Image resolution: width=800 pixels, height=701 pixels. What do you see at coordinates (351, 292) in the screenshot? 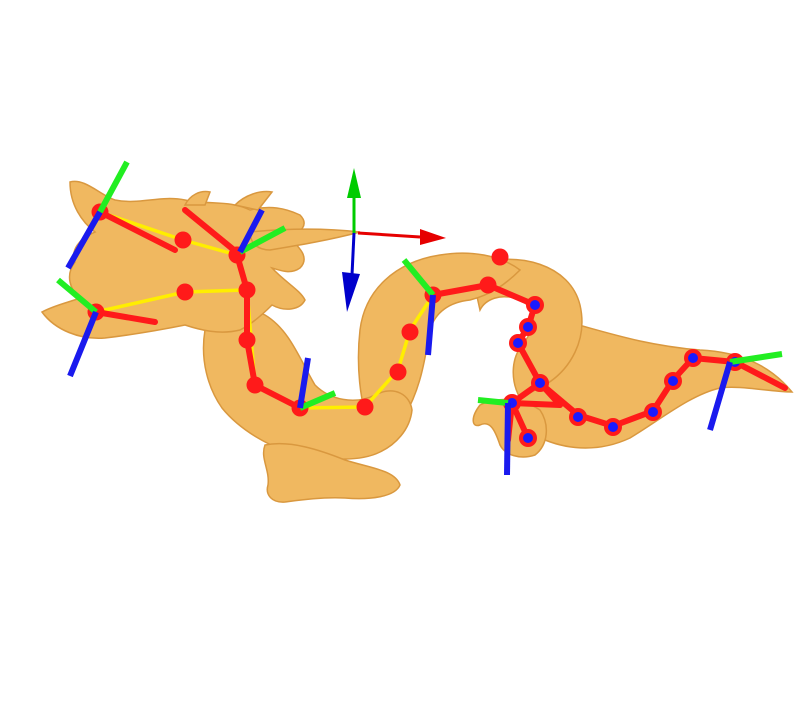
I see `axis-z-arrow-icon` at bounding box center [351, 292].